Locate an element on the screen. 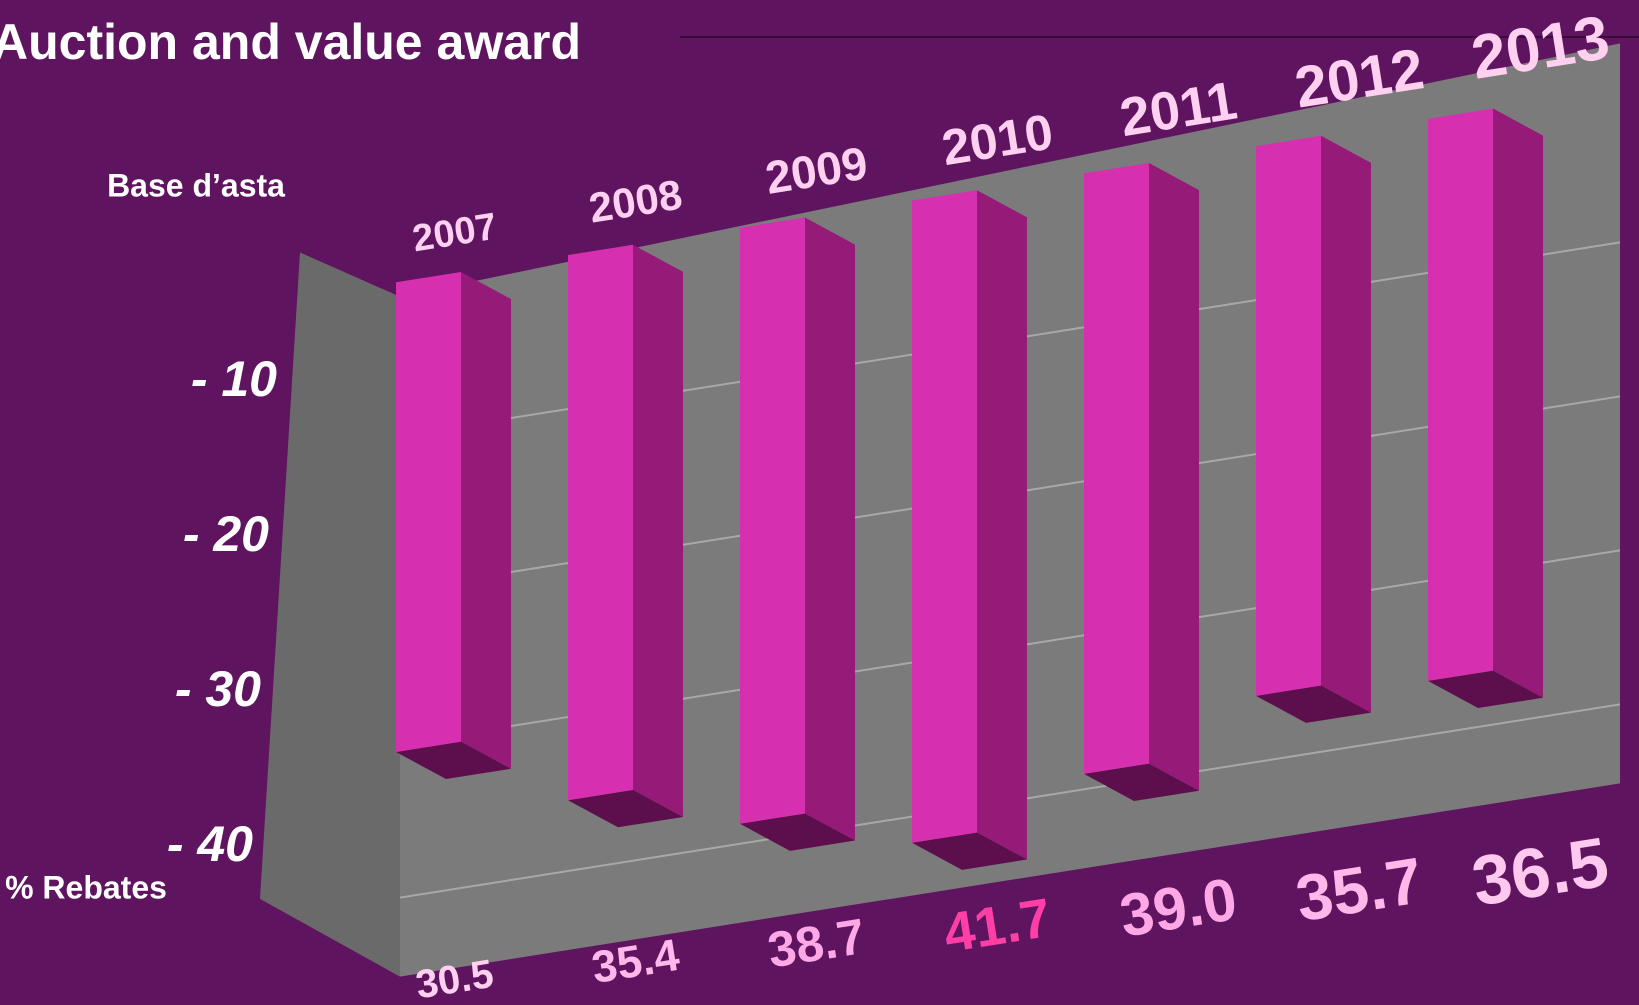 The image size is (1639, 1005). side-wall is located at coordinates (330, 614).